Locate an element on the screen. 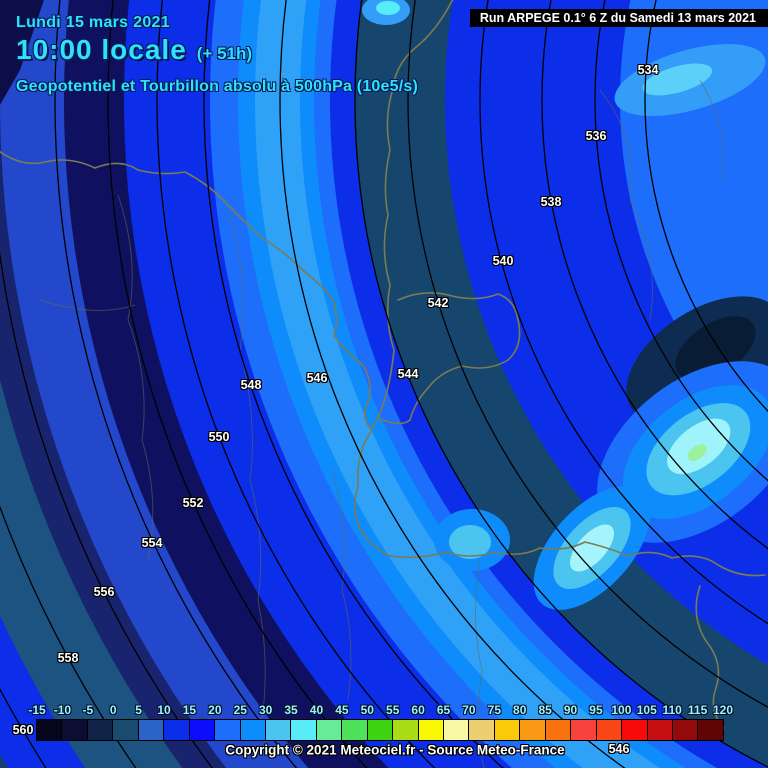  contour-label: 552 is located at coordinates (193, 503).